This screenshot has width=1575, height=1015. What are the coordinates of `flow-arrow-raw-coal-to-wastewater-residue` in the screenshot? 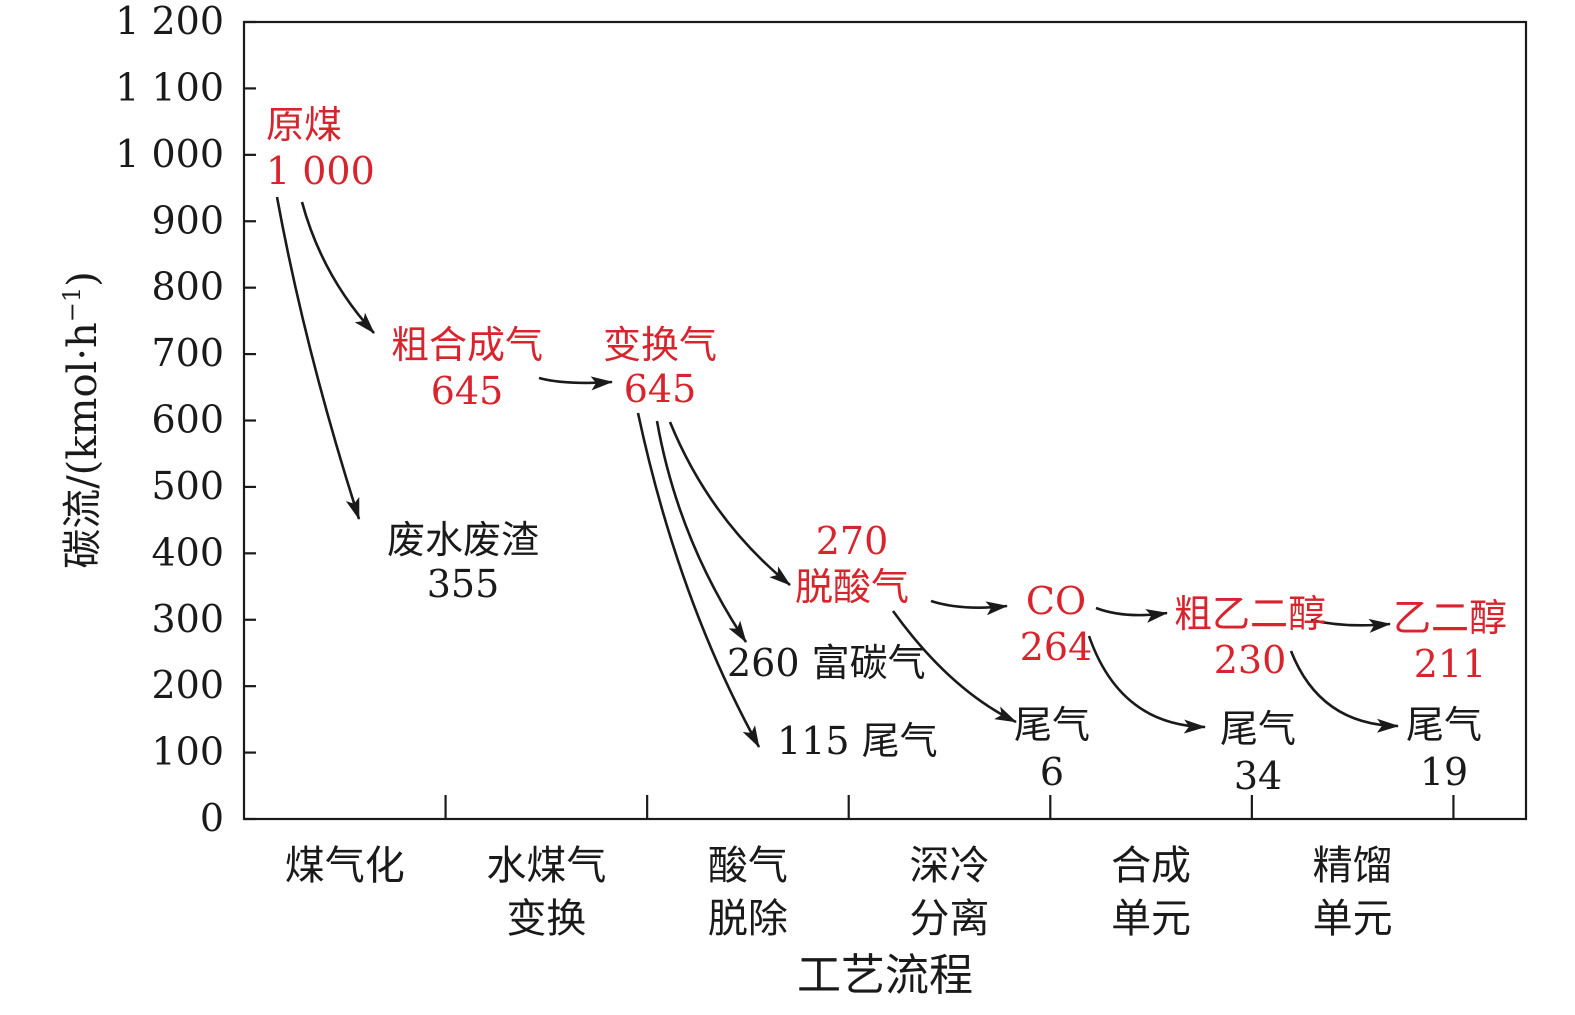 It's located at (318, 358).